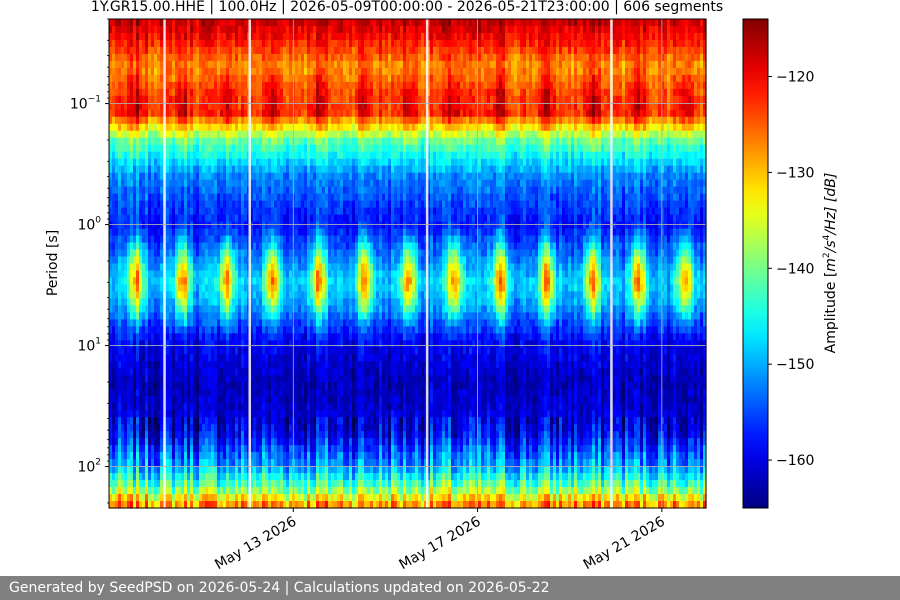 The height and width of the screenshot is (600, 900). Describe the element at coordinates (755, 263) in the screenshot. I see `colorbar` at that location.